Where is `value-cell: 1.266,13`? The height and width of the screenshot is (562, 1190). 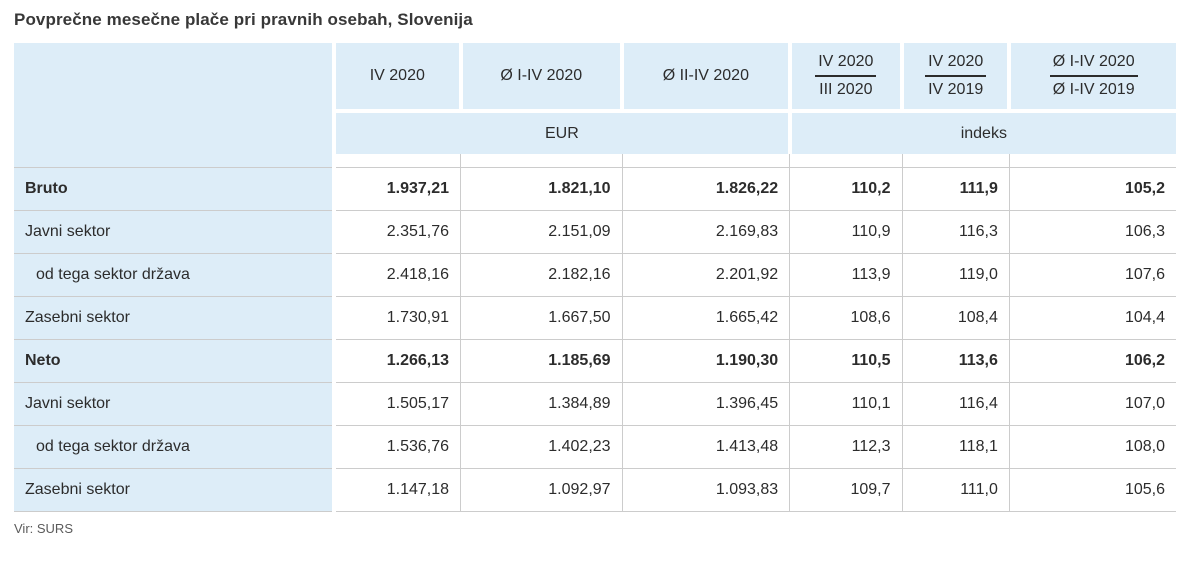
value-cell: 1.266,13 is located at coordinates (396, 360).